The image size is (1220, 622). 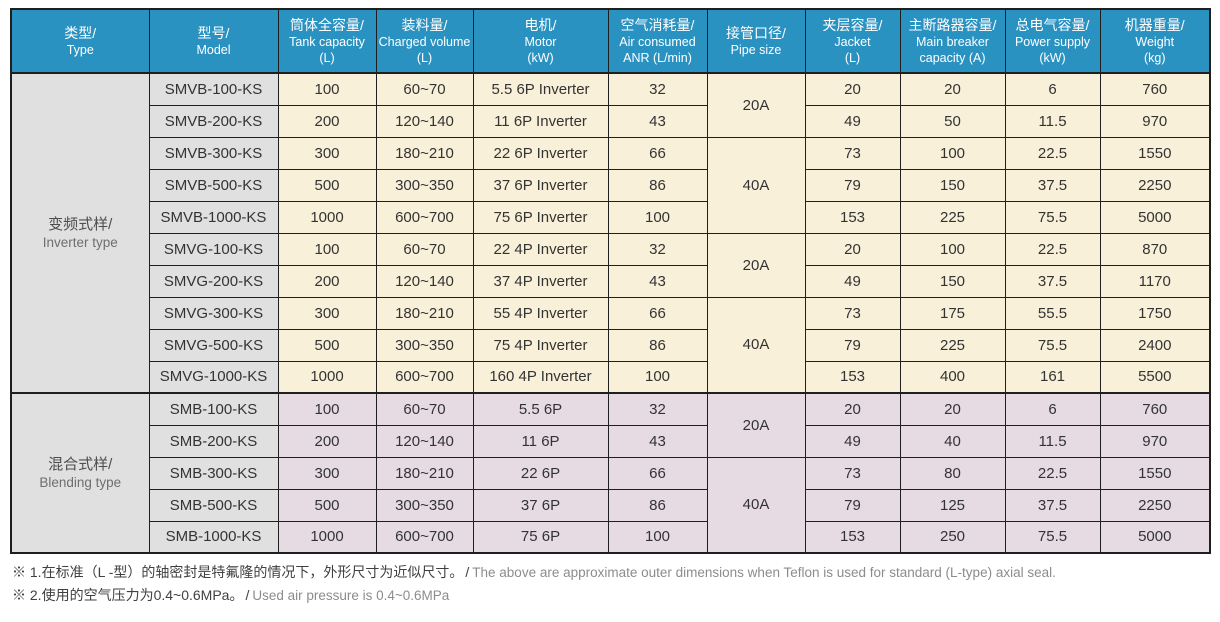 What do you see at coordinates (952, 505) in the screenshot?
I see `cell-main-breaker: 125` at bounding box center [952, 505].